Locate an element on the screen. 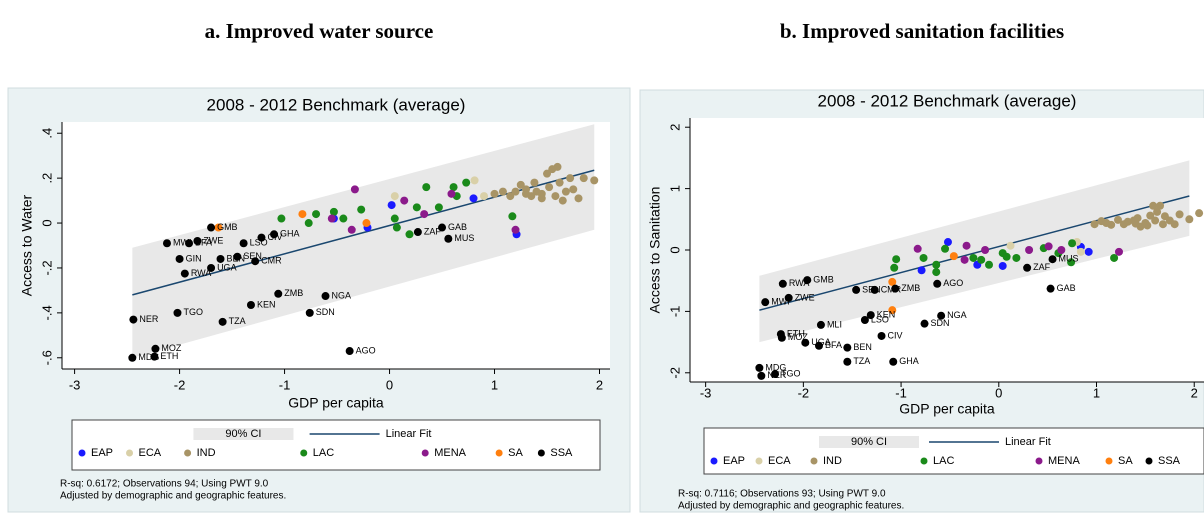 The image size is (1204, 519). panel-title: a. Improved water source is located at coordinates (319, 31).